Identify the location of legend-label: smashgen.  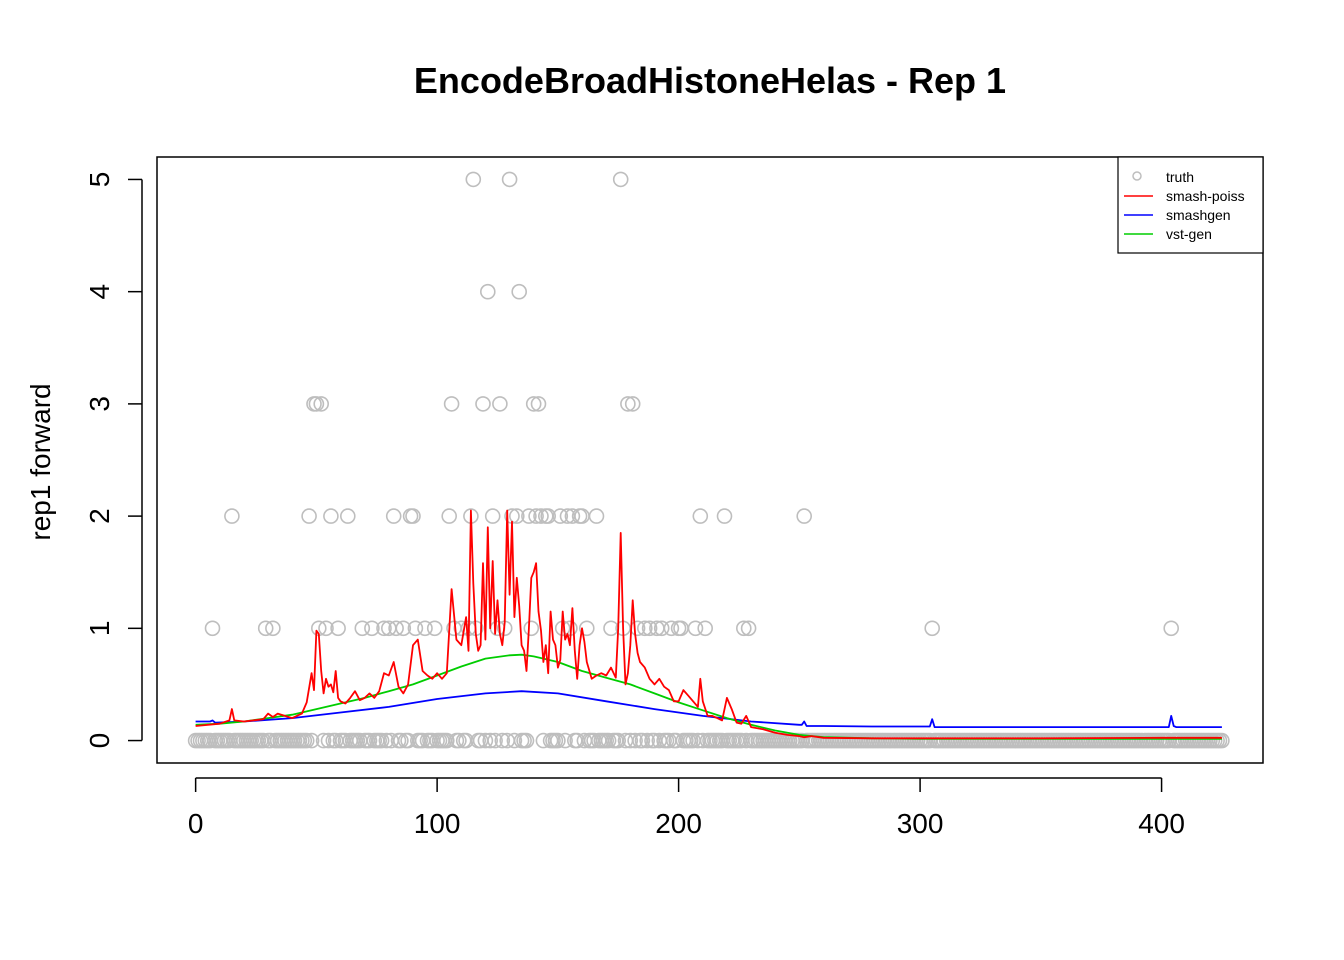
(1198, 215).